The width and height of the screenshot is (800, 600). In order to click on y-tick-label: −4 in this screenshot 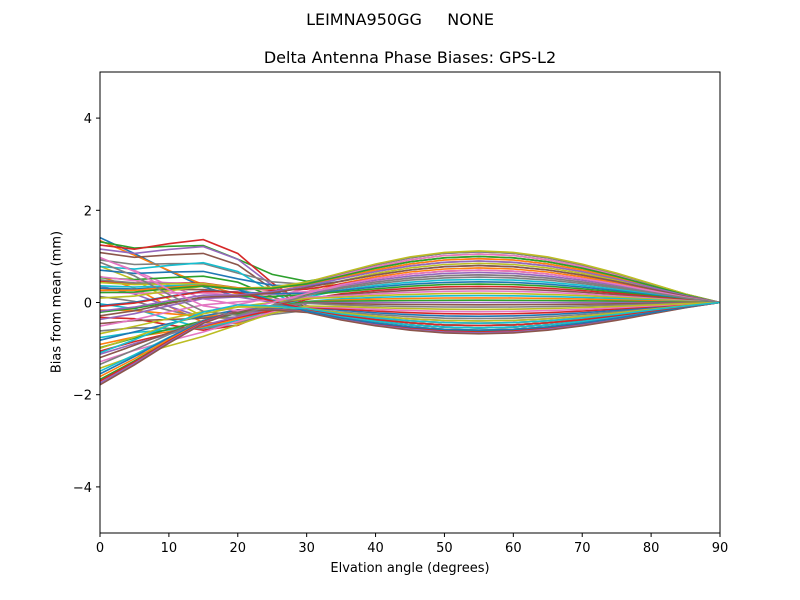, I will do `click(82, 488)`.